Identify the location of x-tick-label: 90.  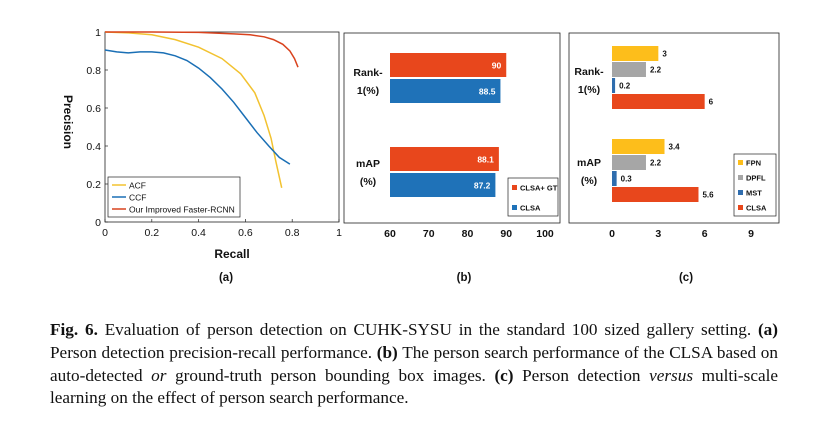
(506, 234).